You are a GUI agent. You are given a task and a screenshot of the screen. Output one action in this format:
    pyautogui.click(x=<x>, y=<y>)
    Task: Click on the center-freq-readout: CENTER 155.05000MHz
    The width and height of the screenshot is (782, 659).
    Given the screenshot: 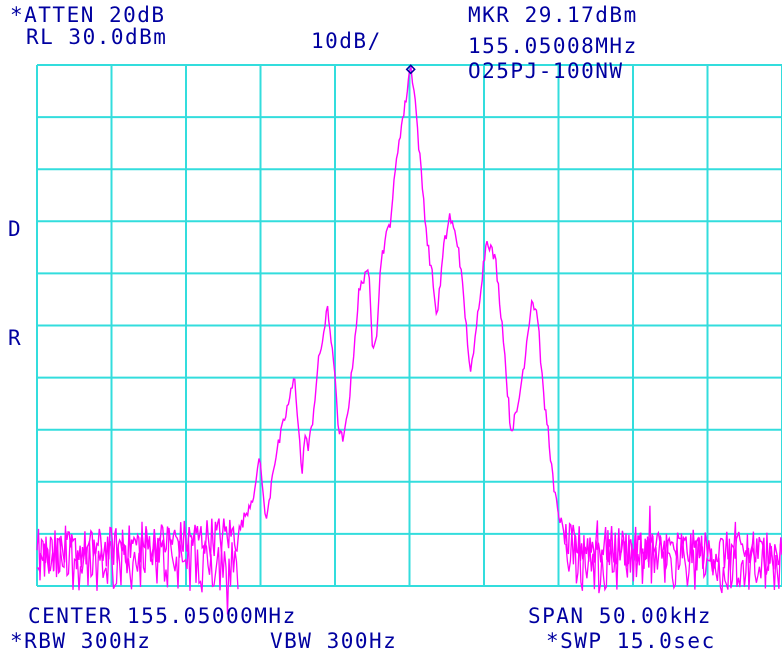 What is the action you would take?
    pyautogui.click(x=162, y=616)
    